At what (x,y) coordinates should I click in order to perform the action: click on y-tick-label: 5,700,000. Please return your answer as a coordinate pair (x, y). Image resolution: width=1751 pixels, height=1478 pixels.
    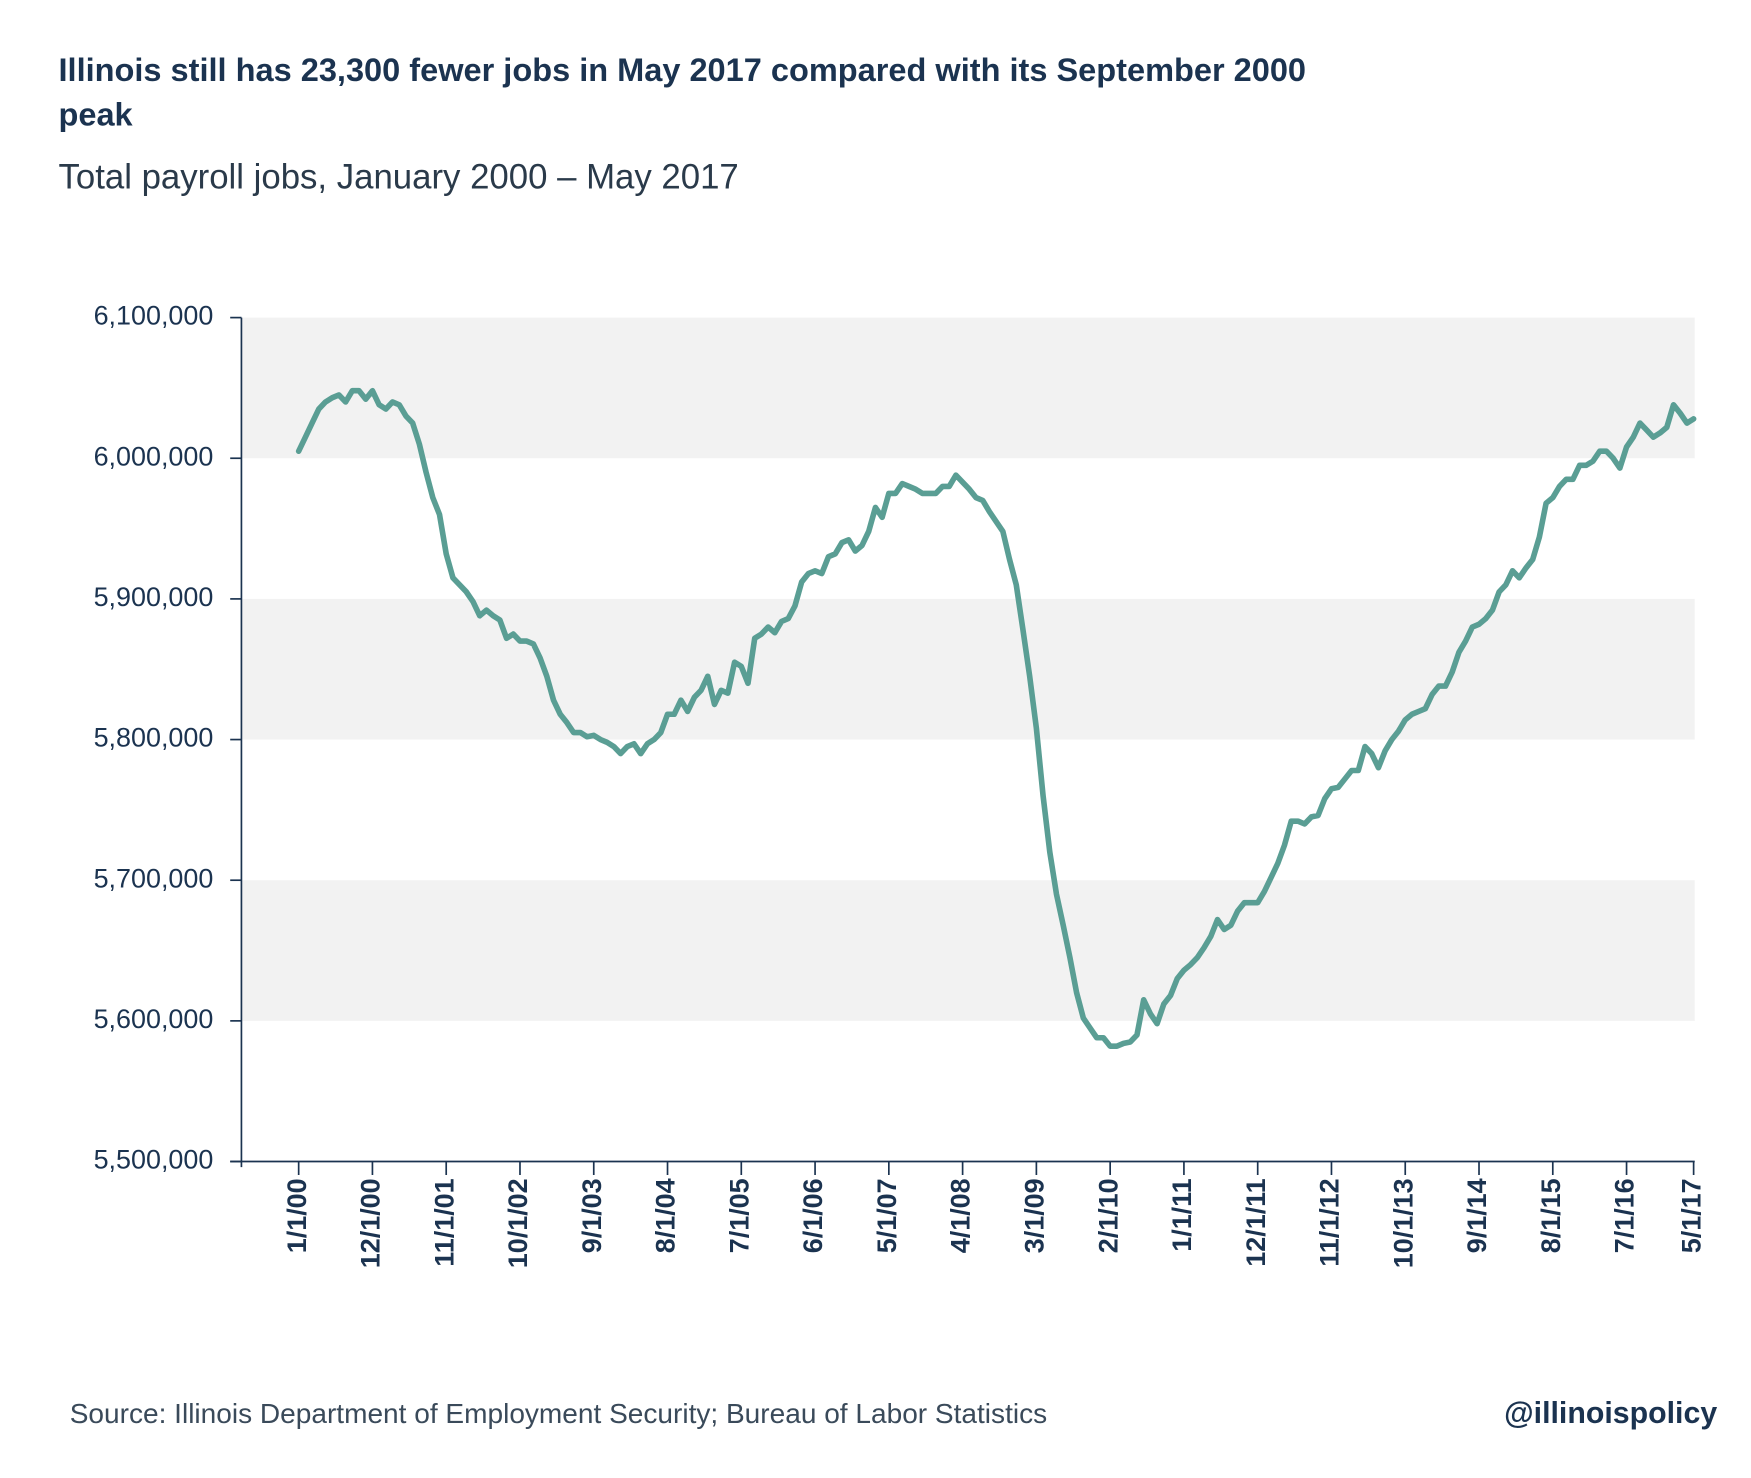
    Looking at the image, I should click on (154, 878).